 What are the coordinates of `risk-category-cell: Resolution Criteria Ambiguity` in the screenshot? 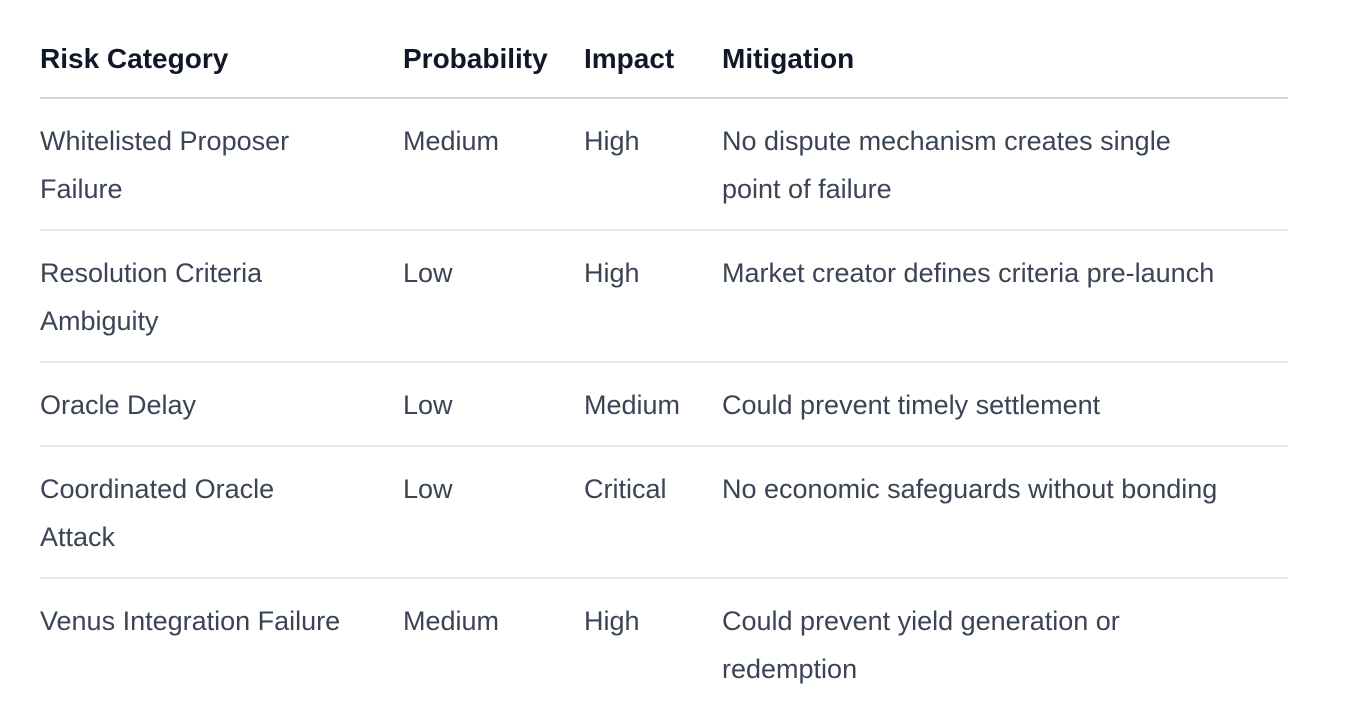 It's located at (221, 296).